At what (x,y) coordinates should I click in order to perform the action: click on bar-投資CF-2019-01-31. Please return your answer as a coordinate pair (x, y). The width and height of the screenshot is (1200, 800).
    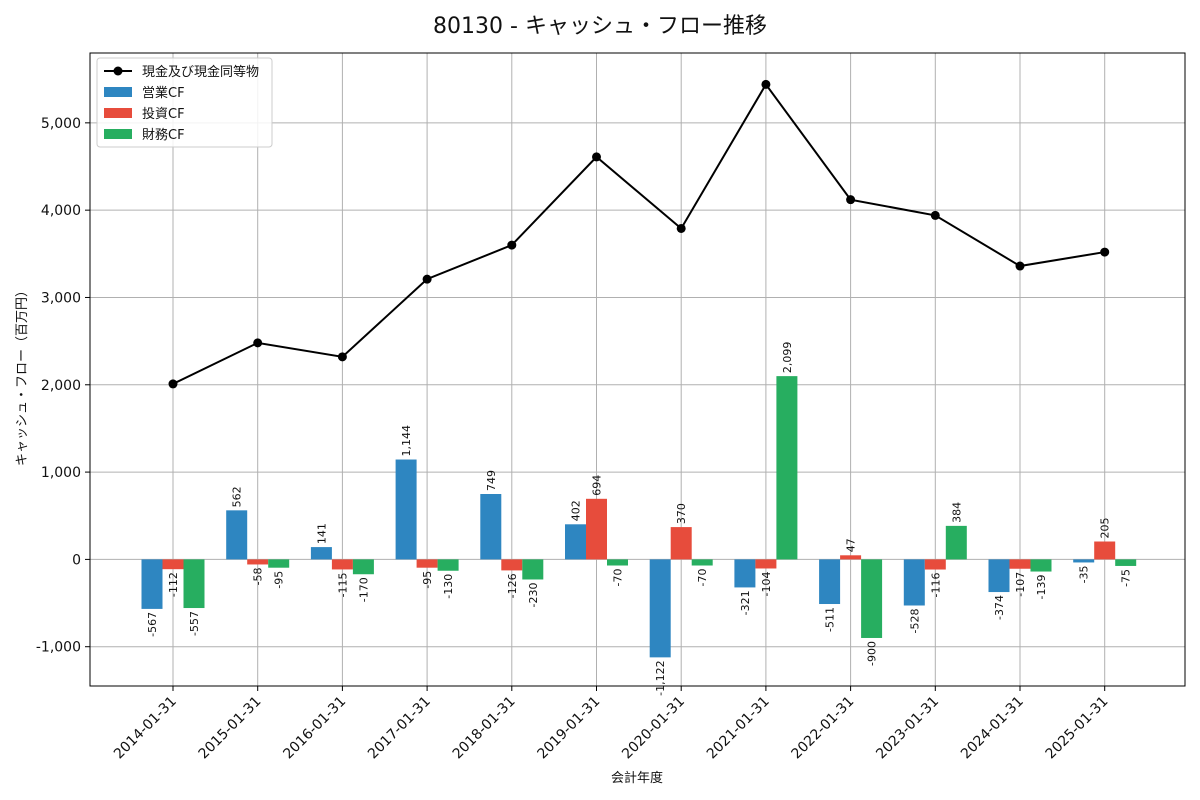
    Looking at the image, I should click on (596, 529).